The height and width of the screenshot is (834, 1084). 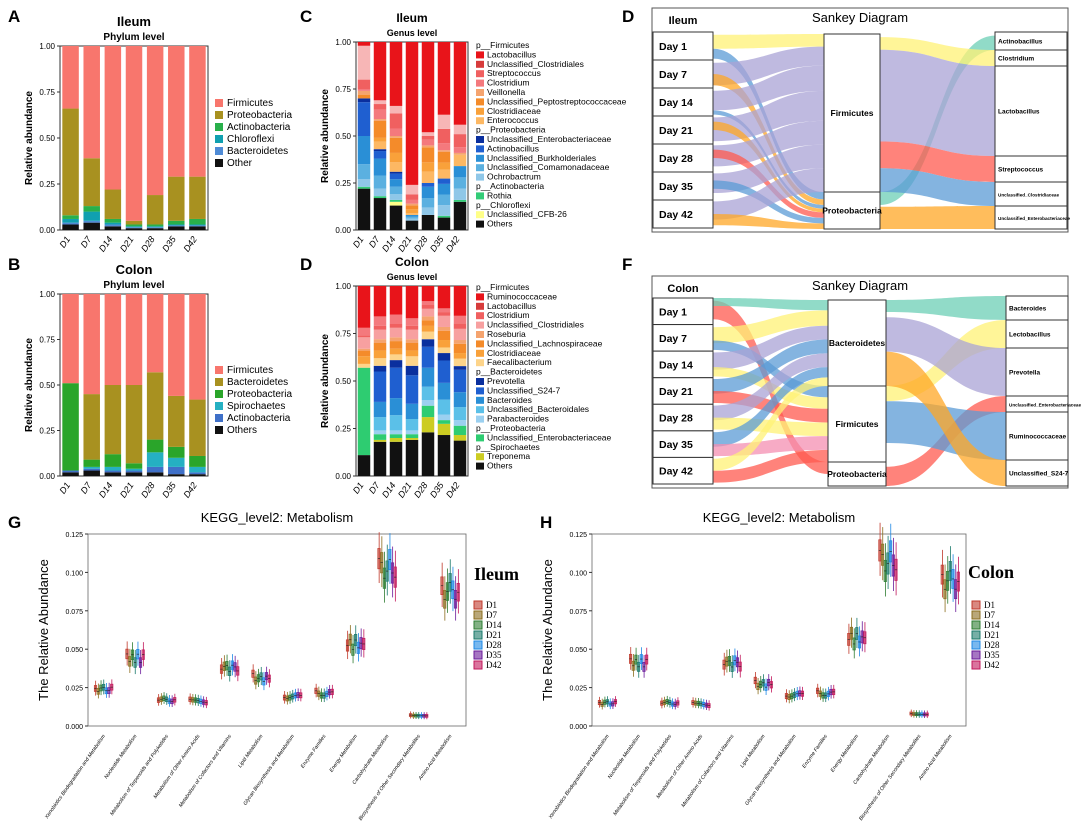 What do you see at coordinates (155, 229) in the screenshot?
I see `bar-segment-other` at bounding box center [155, 229].